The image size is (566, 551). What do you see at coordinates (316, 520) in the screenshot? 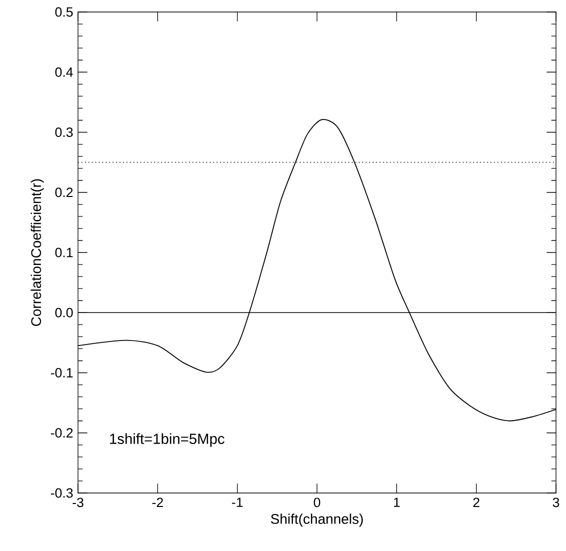
I see `x-axis-title: Shift(channels)` at bounding box center [316, 520].